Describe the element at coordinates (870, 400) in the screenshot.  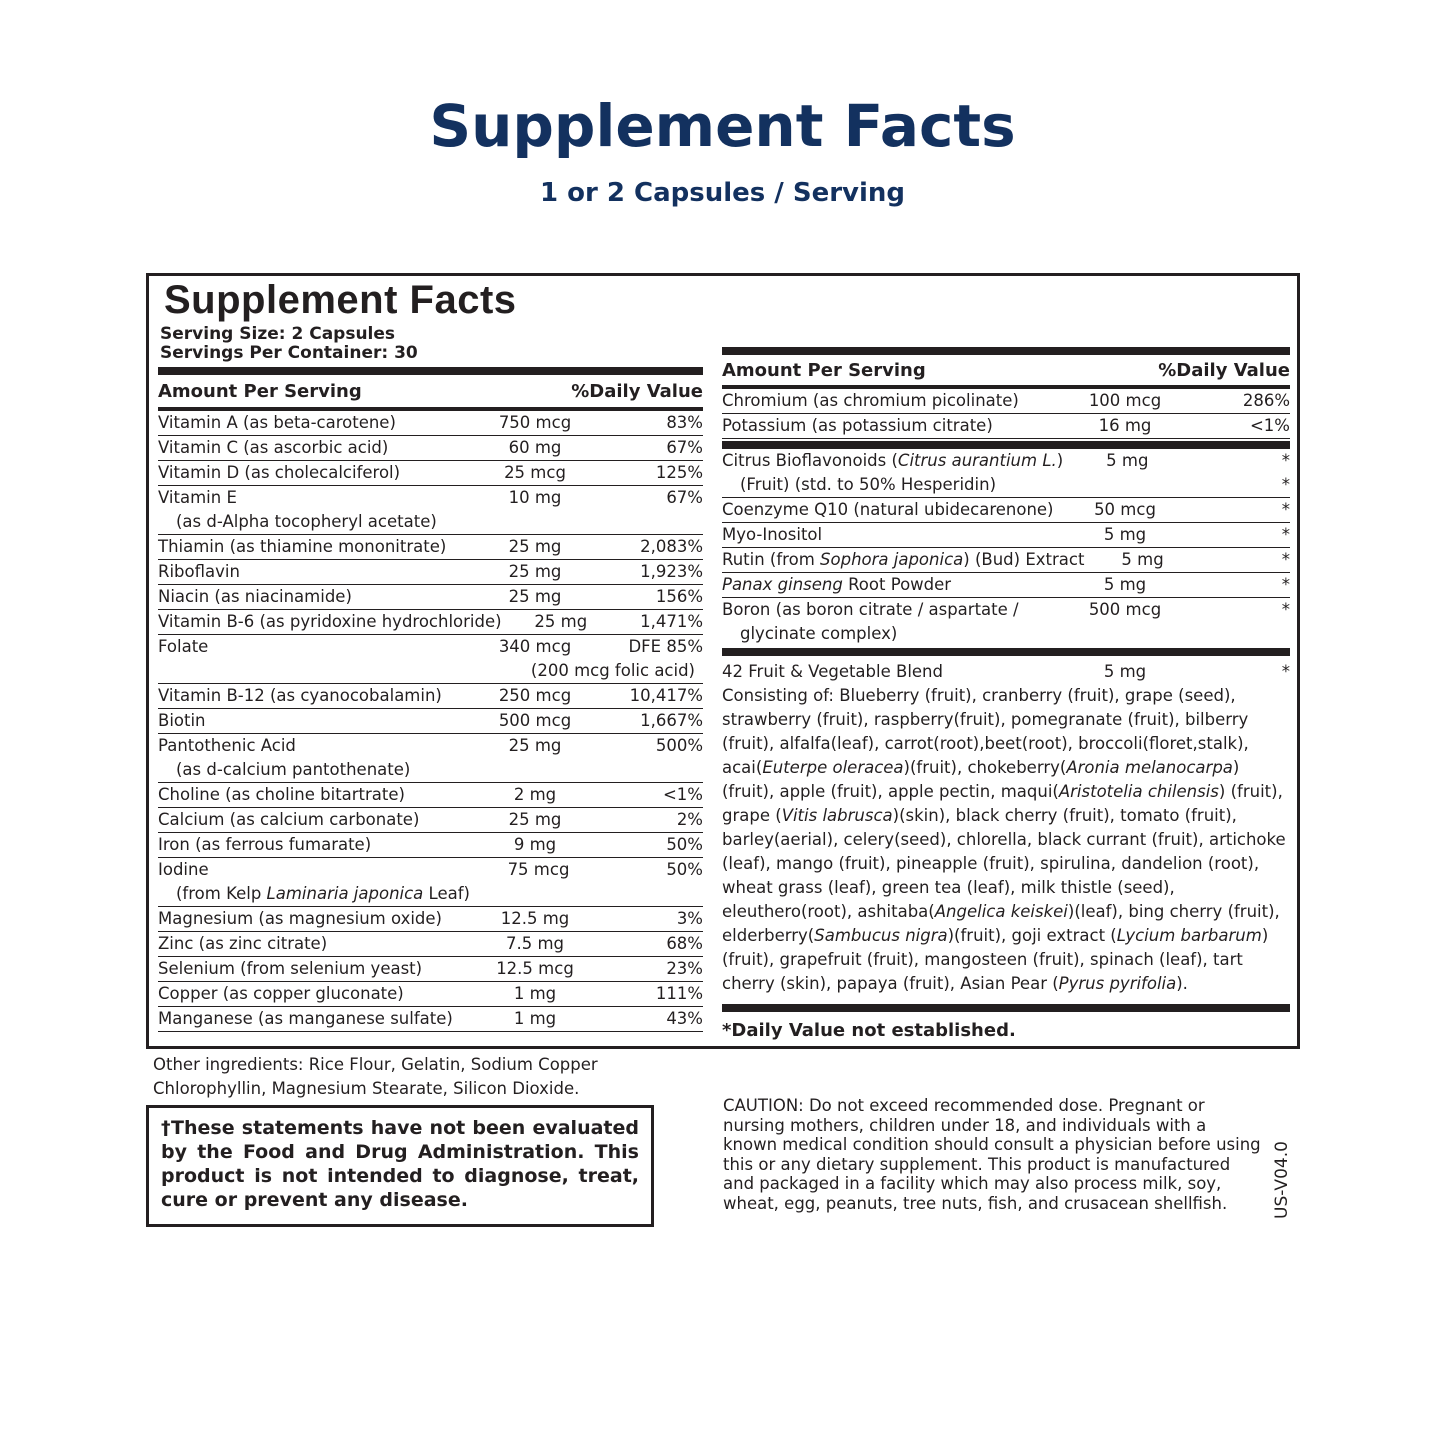
I see `text-segment: Chromium (as chromium picolinate)` at that location.